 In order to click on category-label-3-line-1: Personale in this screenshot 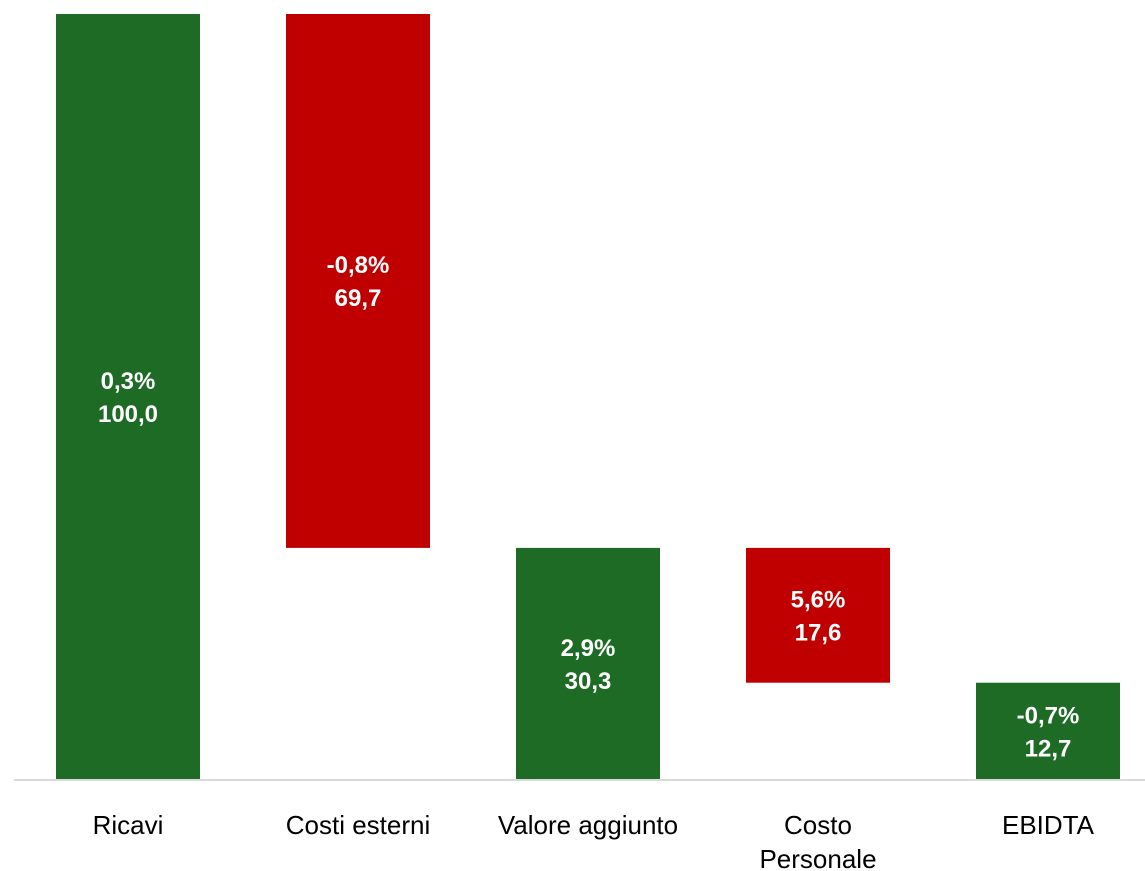, I will do `click(817, 857)`.